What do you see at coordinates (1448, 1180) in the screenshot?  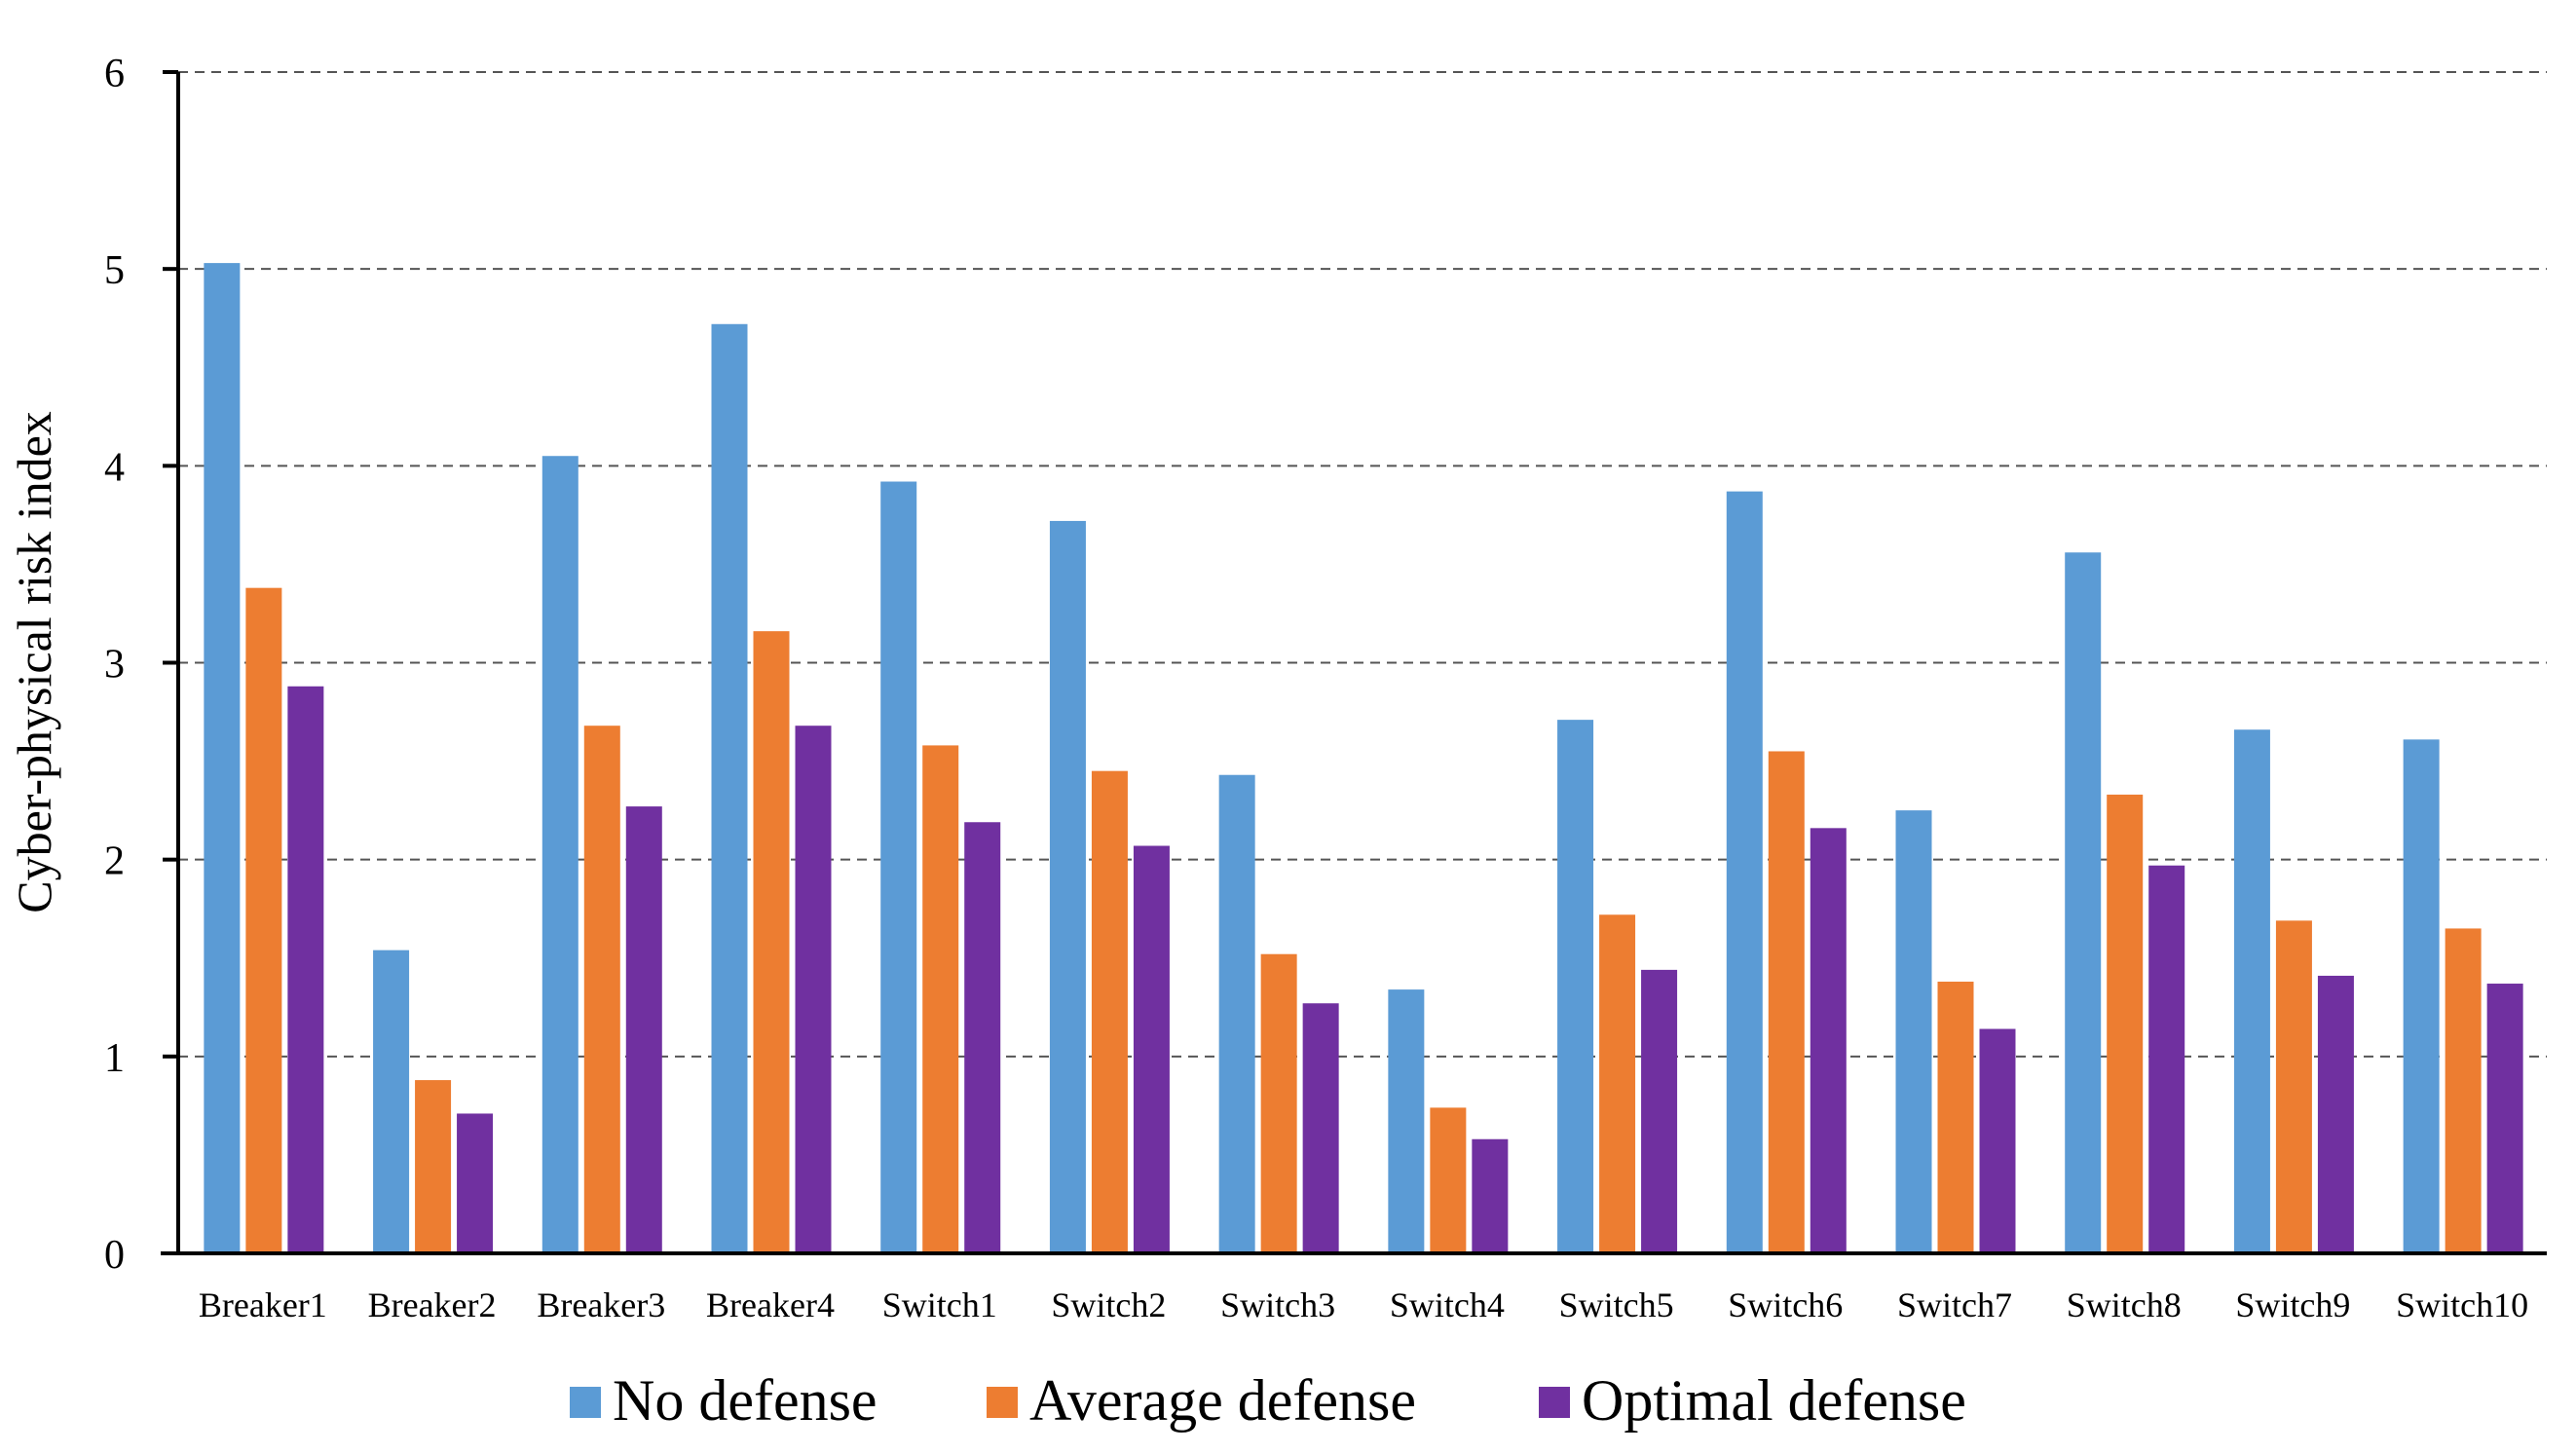 I see `bar-average-defense-switch4` at bounding box center [1448, 1180].